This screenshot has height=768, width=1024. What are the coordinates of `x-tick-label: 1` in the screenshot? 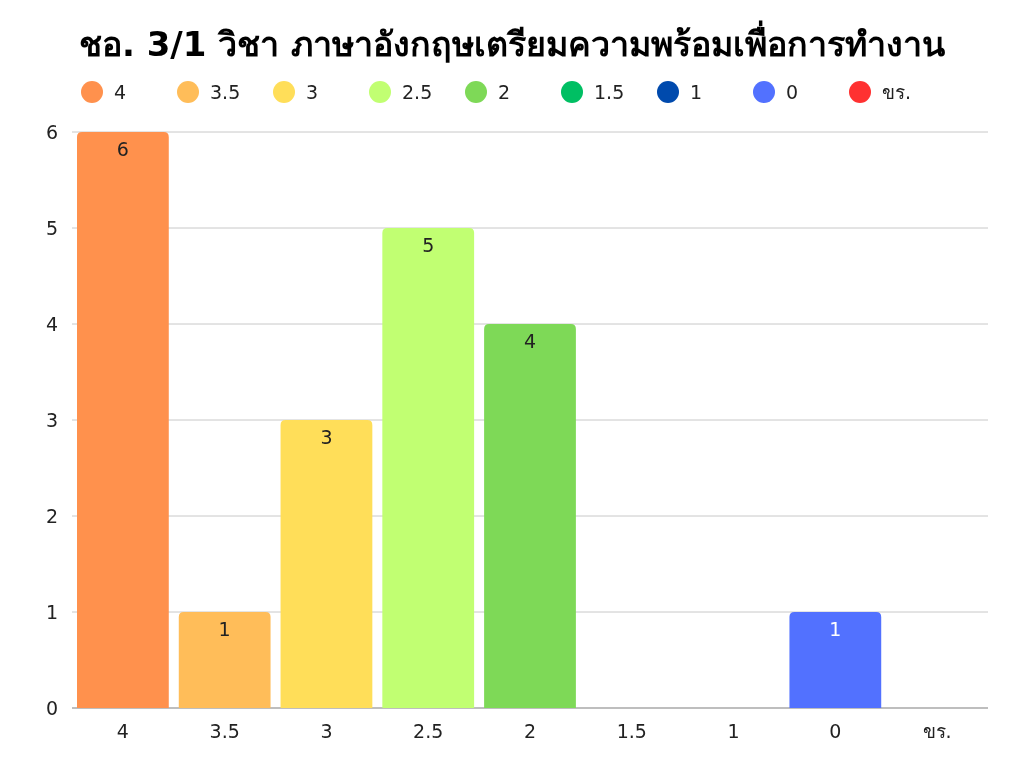 It's located at (733, 731).